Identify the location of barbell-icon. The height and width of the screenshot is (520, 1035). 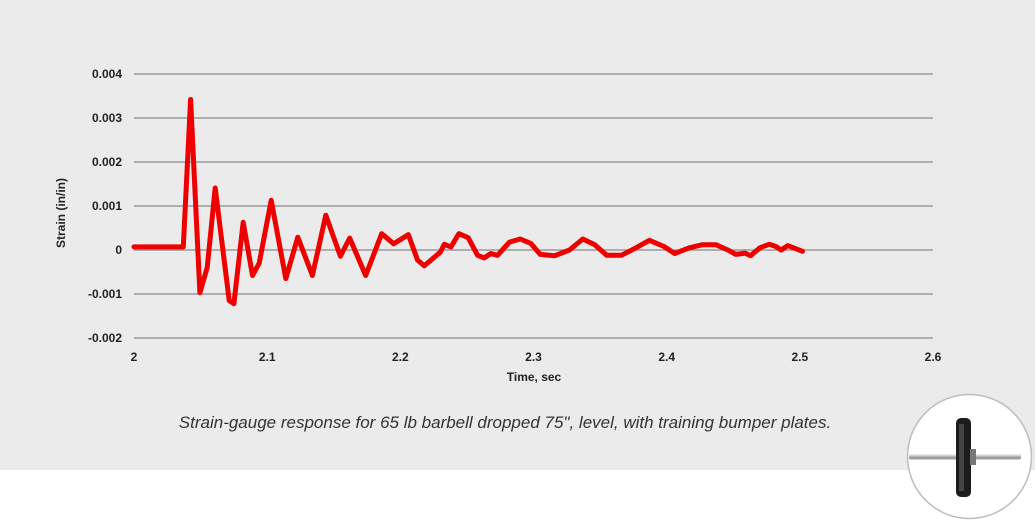
(965, 457).